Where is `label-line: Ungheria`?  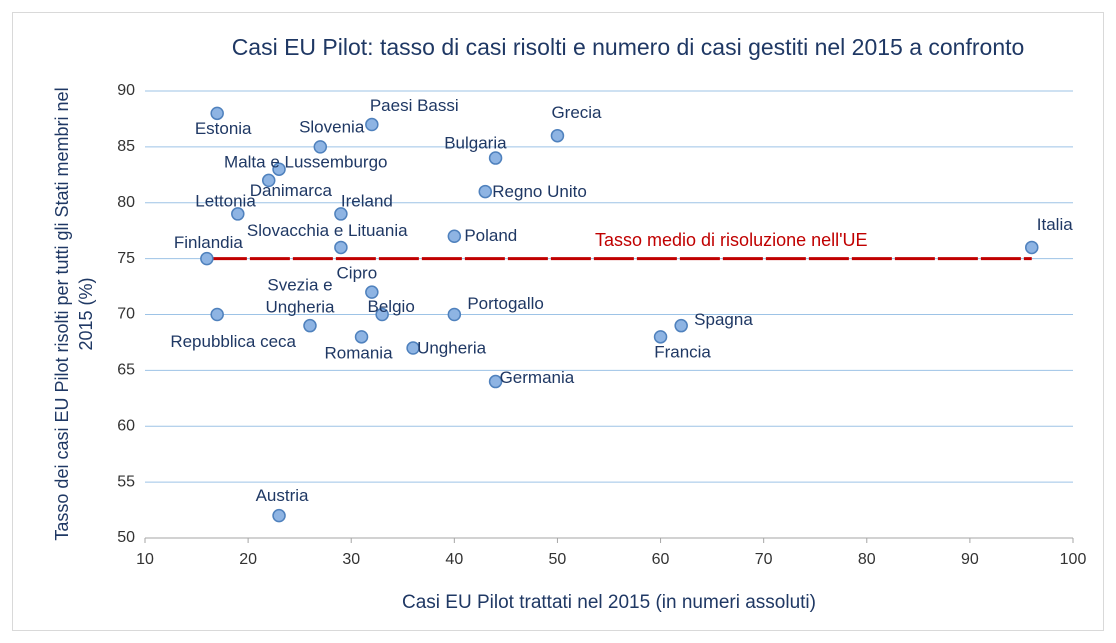
label-line: Ungheria is located at coordinates (300, 307).